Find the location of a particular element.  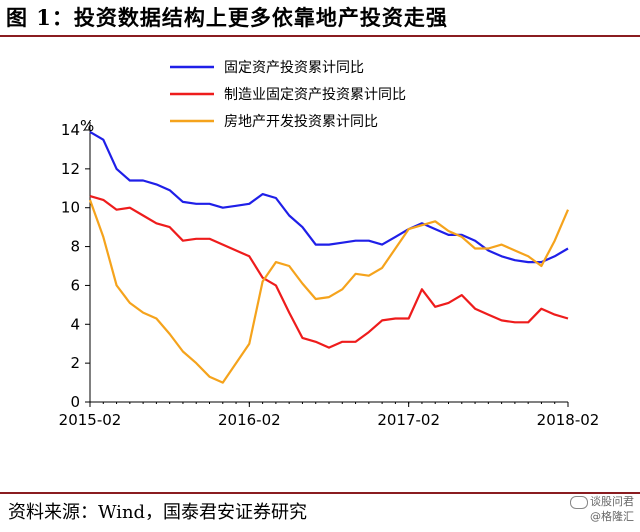

source-note: 资料来源：Wind，国泰君安证券研究 is located at coordinates (158, 512).